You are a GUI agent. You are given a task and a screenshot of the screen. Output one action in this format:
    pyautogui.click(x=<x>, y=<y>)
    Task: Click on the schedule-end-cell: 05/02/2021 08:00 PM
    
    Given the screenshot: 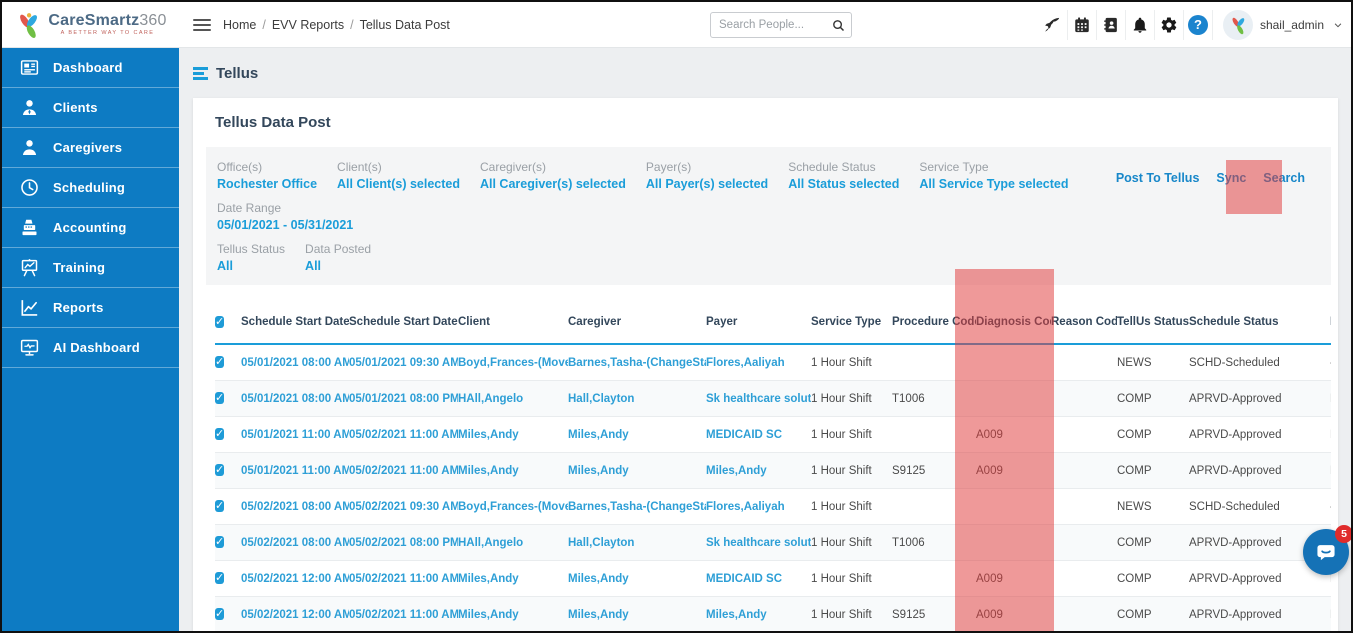 What is the action you would take?
    pyautogui.click(x=403, y=542)
    